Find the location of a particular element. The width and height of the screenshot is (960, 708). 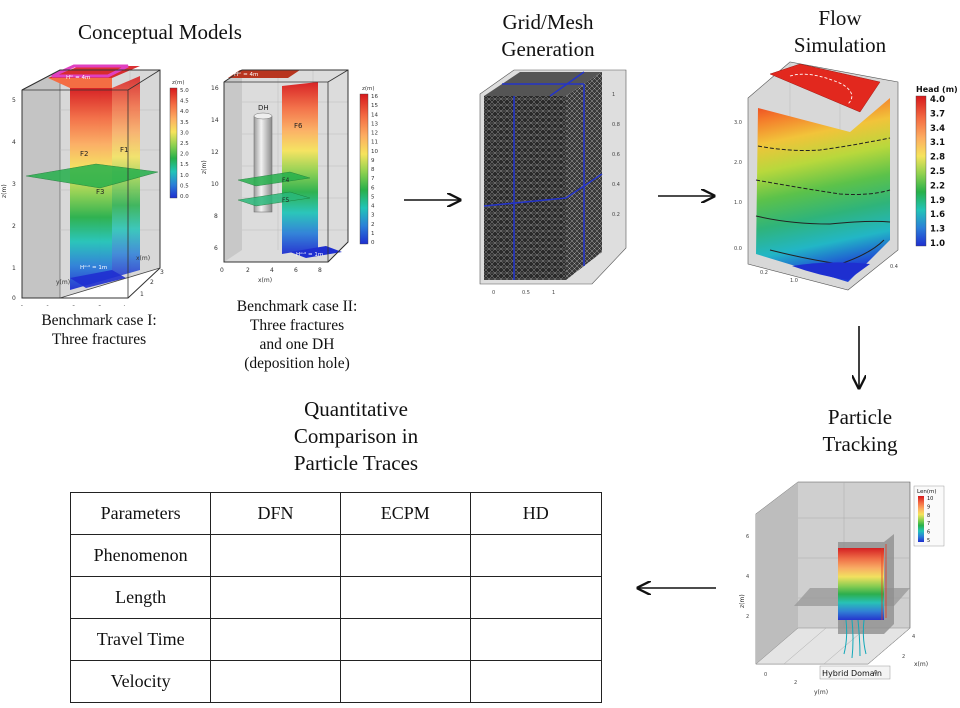

case1-y-axis-label: y(m) is located at coordinates (63, 282).